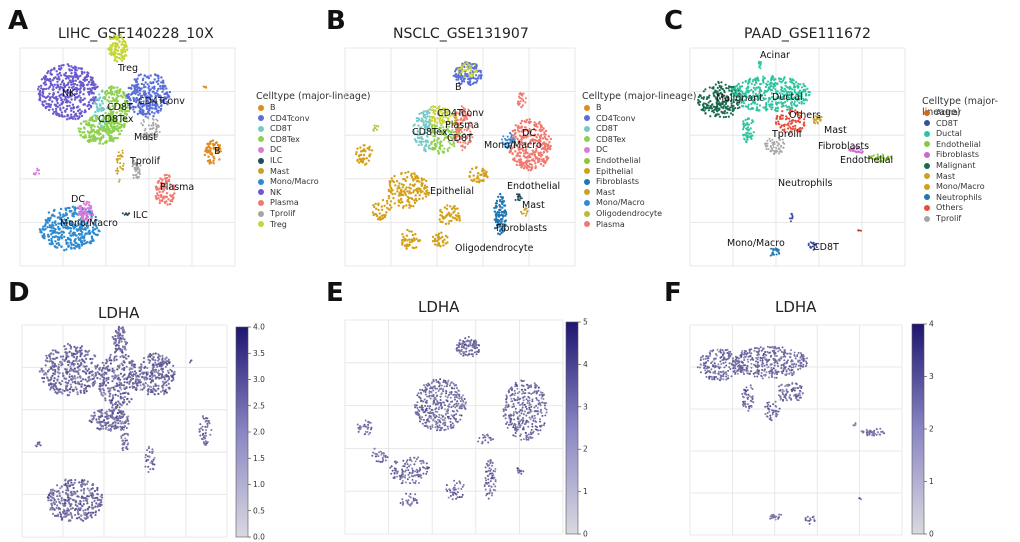 Image resolution: width=1020 pixels, height=542 pixels. Describe the element at coordinates (576, 428) in the screenshot. I see `colorbar-e: 5 4 3 2 1 0` at that location.